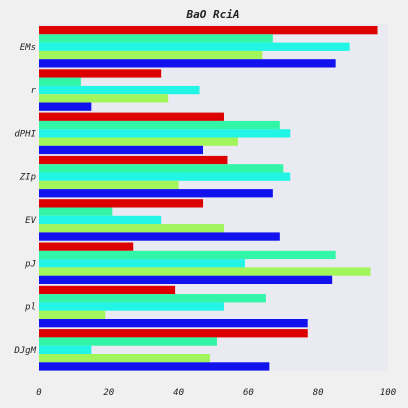 This screenshot has width=408, height=408. I want to click on x-axis-ticks: 0 20 40 60 80 100, so click(216, 393).